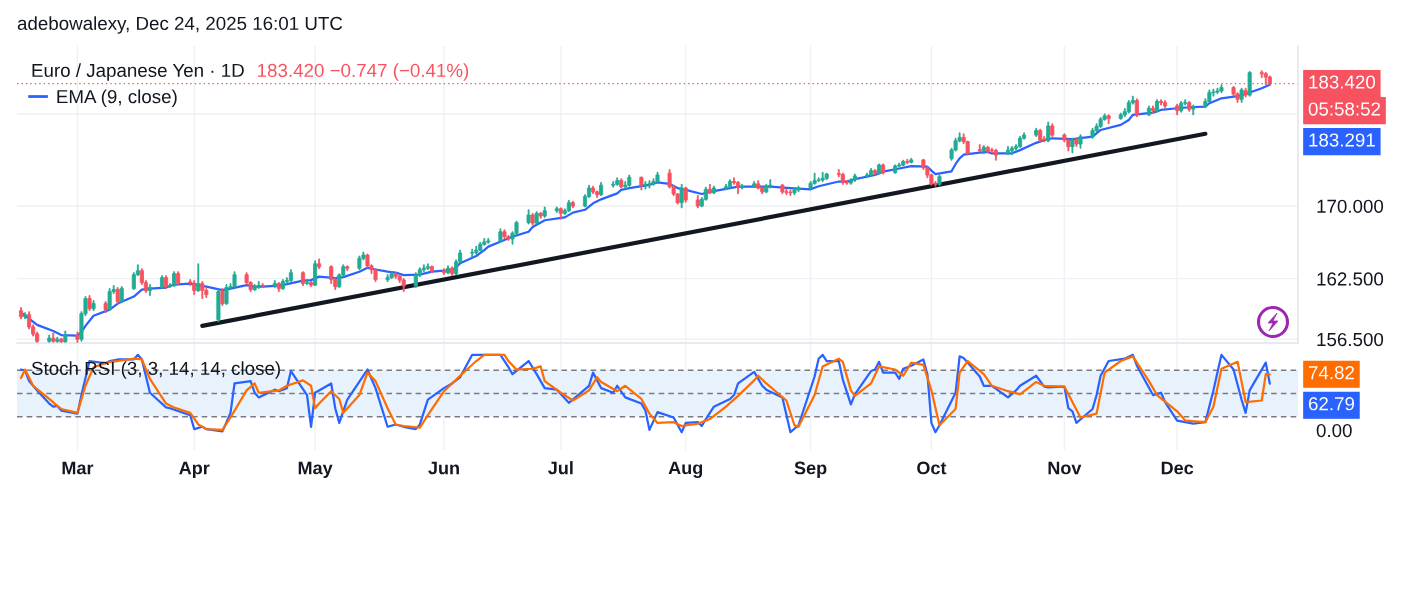  I want to click on x-tick-label: Jul, so click(560, 468).